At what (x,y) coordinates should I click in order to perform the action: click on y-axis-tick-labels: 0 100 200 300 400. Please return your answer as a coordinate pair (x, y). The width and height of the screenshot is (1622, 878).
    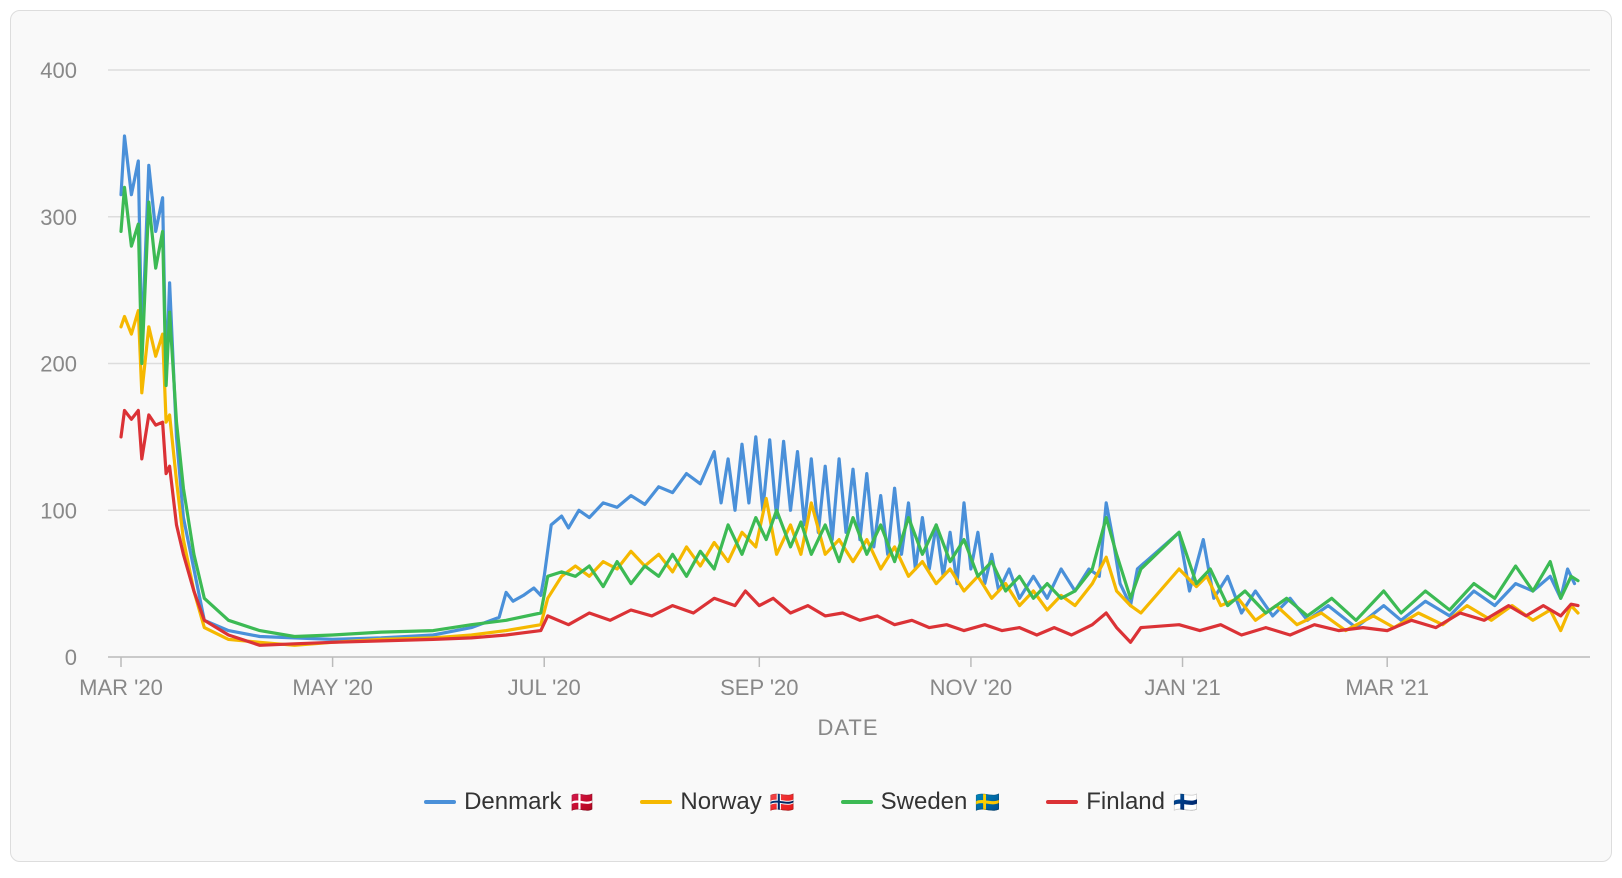
    Looking at the image, I should click on (58, 364).